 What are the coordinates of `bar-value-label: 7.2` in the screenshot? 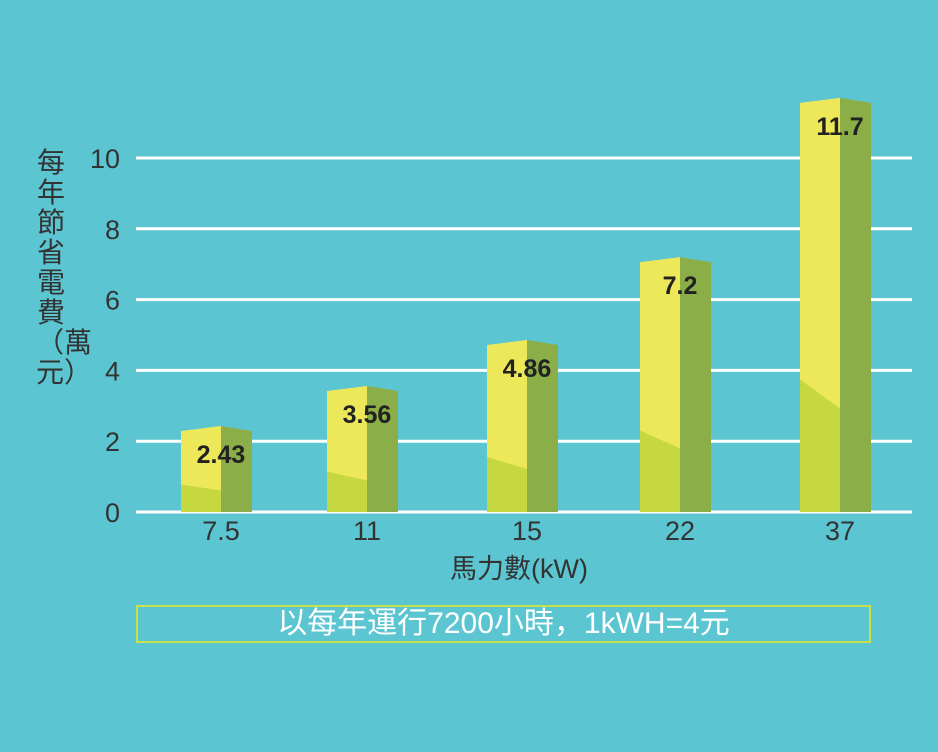 It's located at (680, 286).